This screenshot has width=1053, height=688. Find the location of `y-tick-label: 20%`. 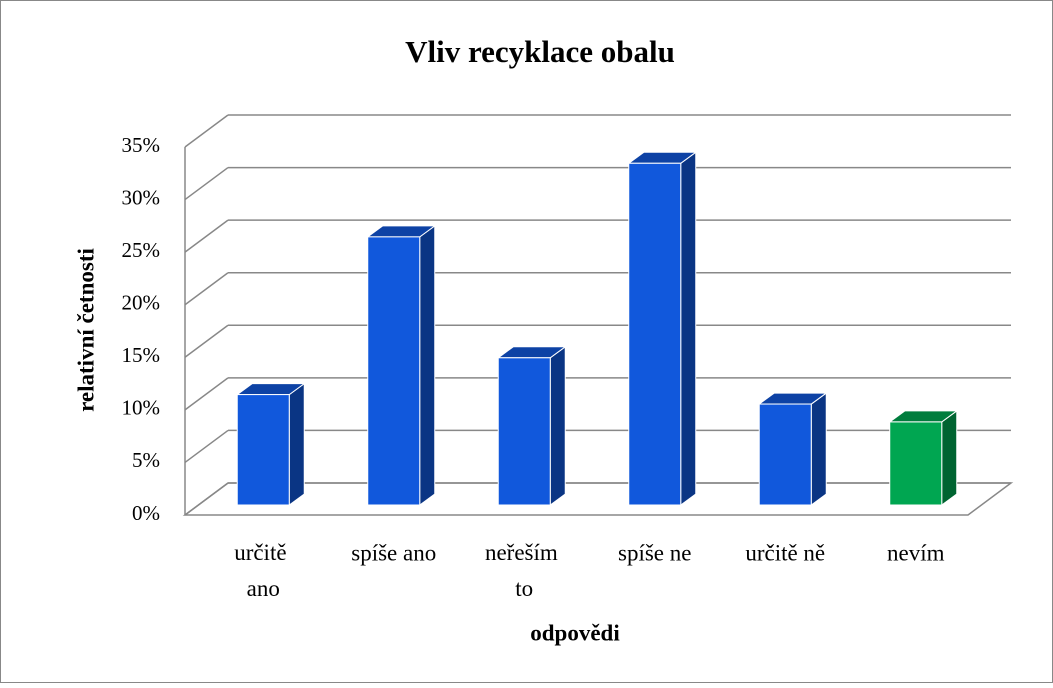

y-tick-label: 20% is located at coordinates (141, 303).